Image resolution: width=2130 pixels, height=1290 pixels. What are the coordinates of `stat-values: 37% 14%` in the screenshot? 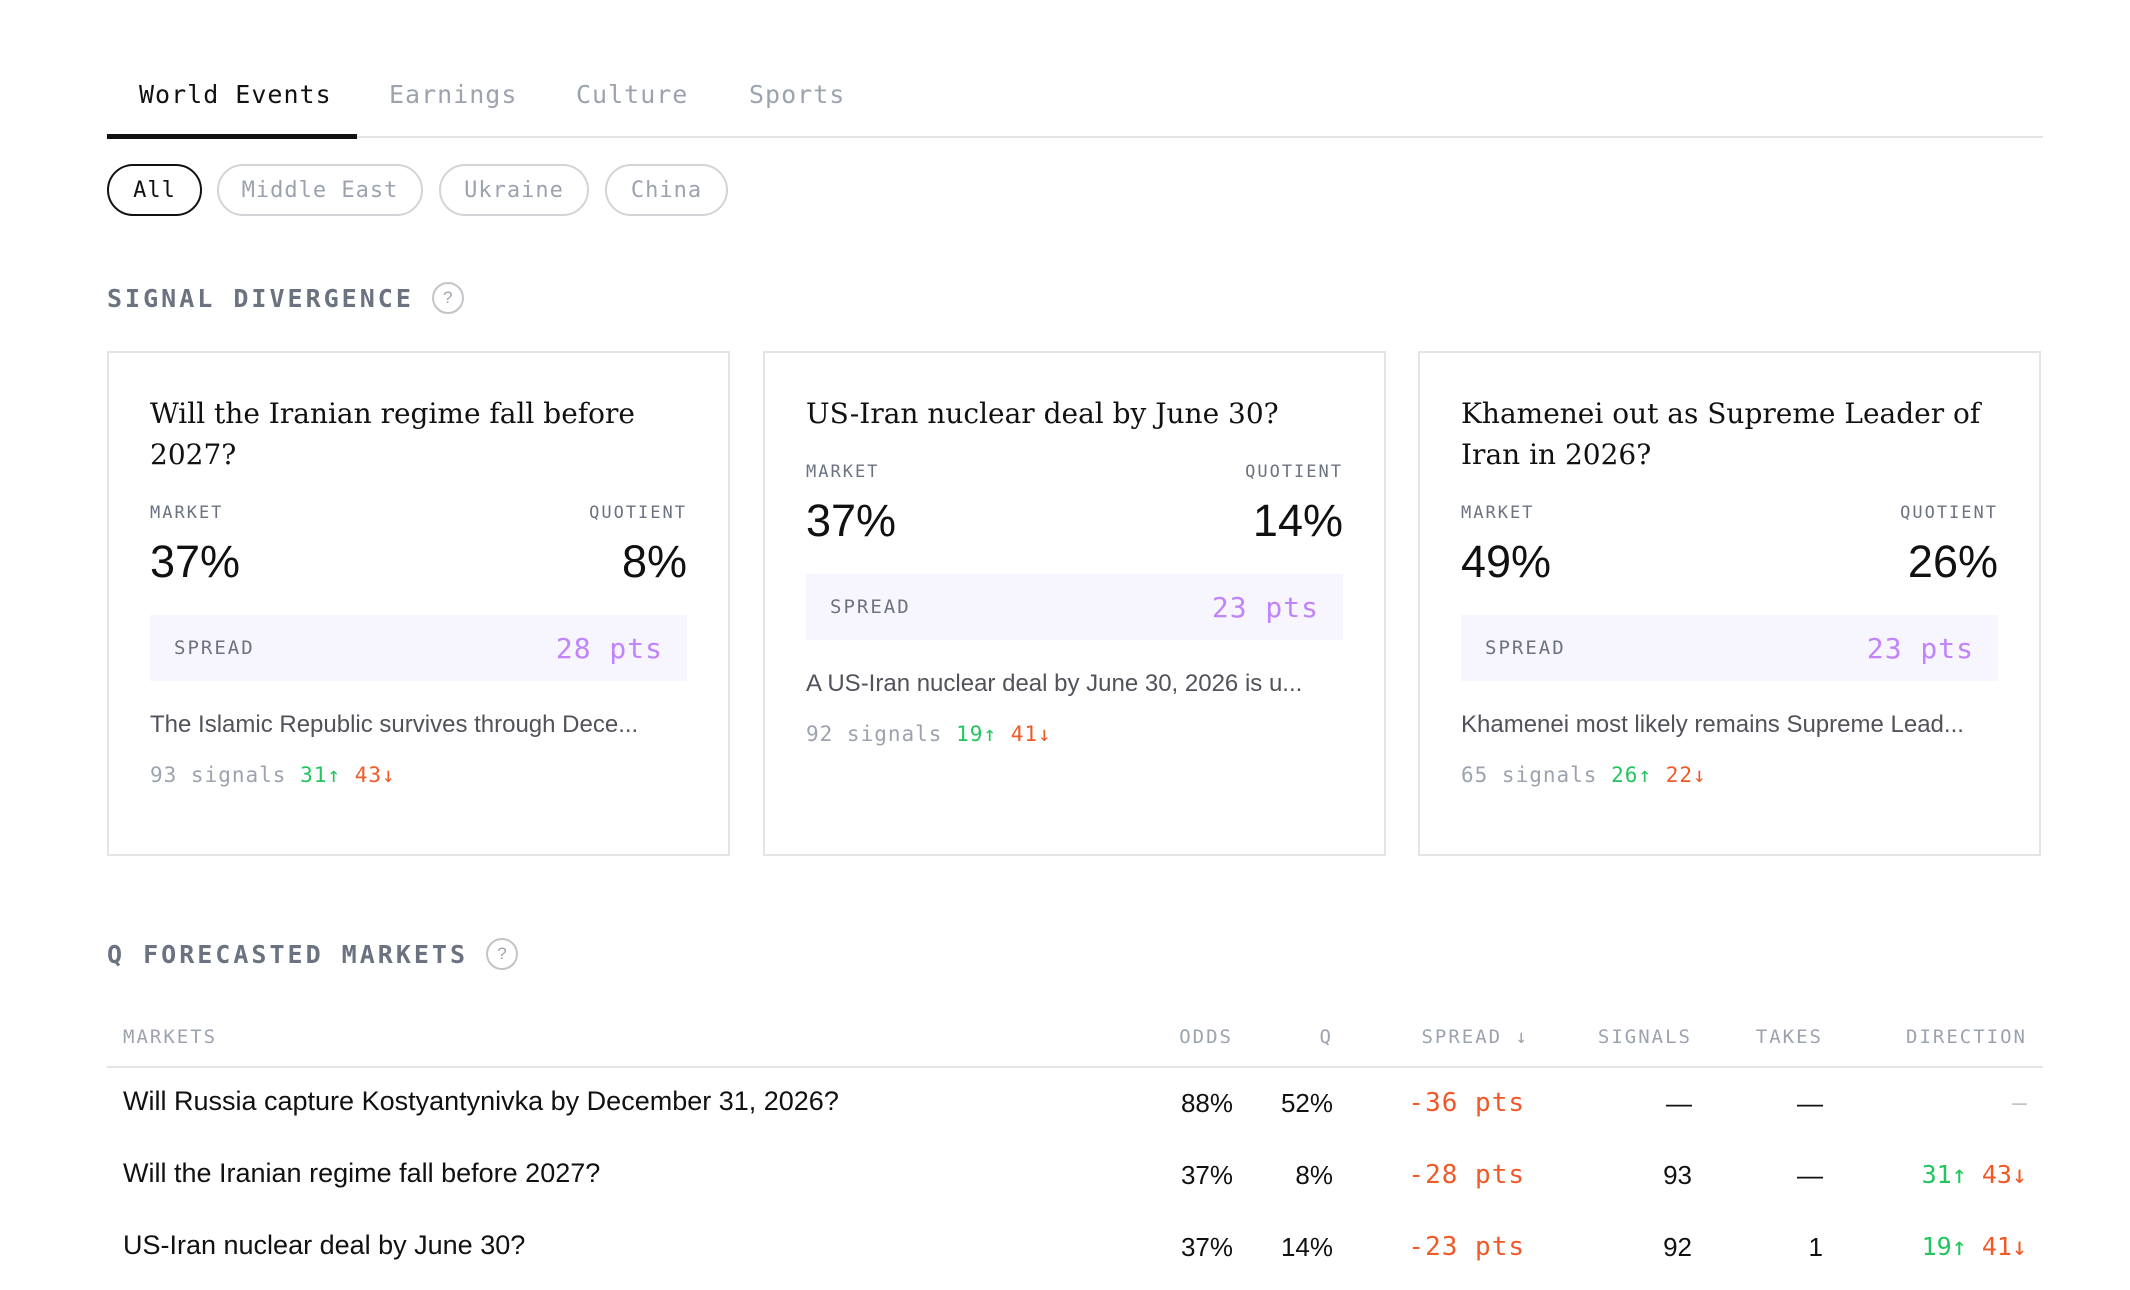 It's located at (1074, 521).